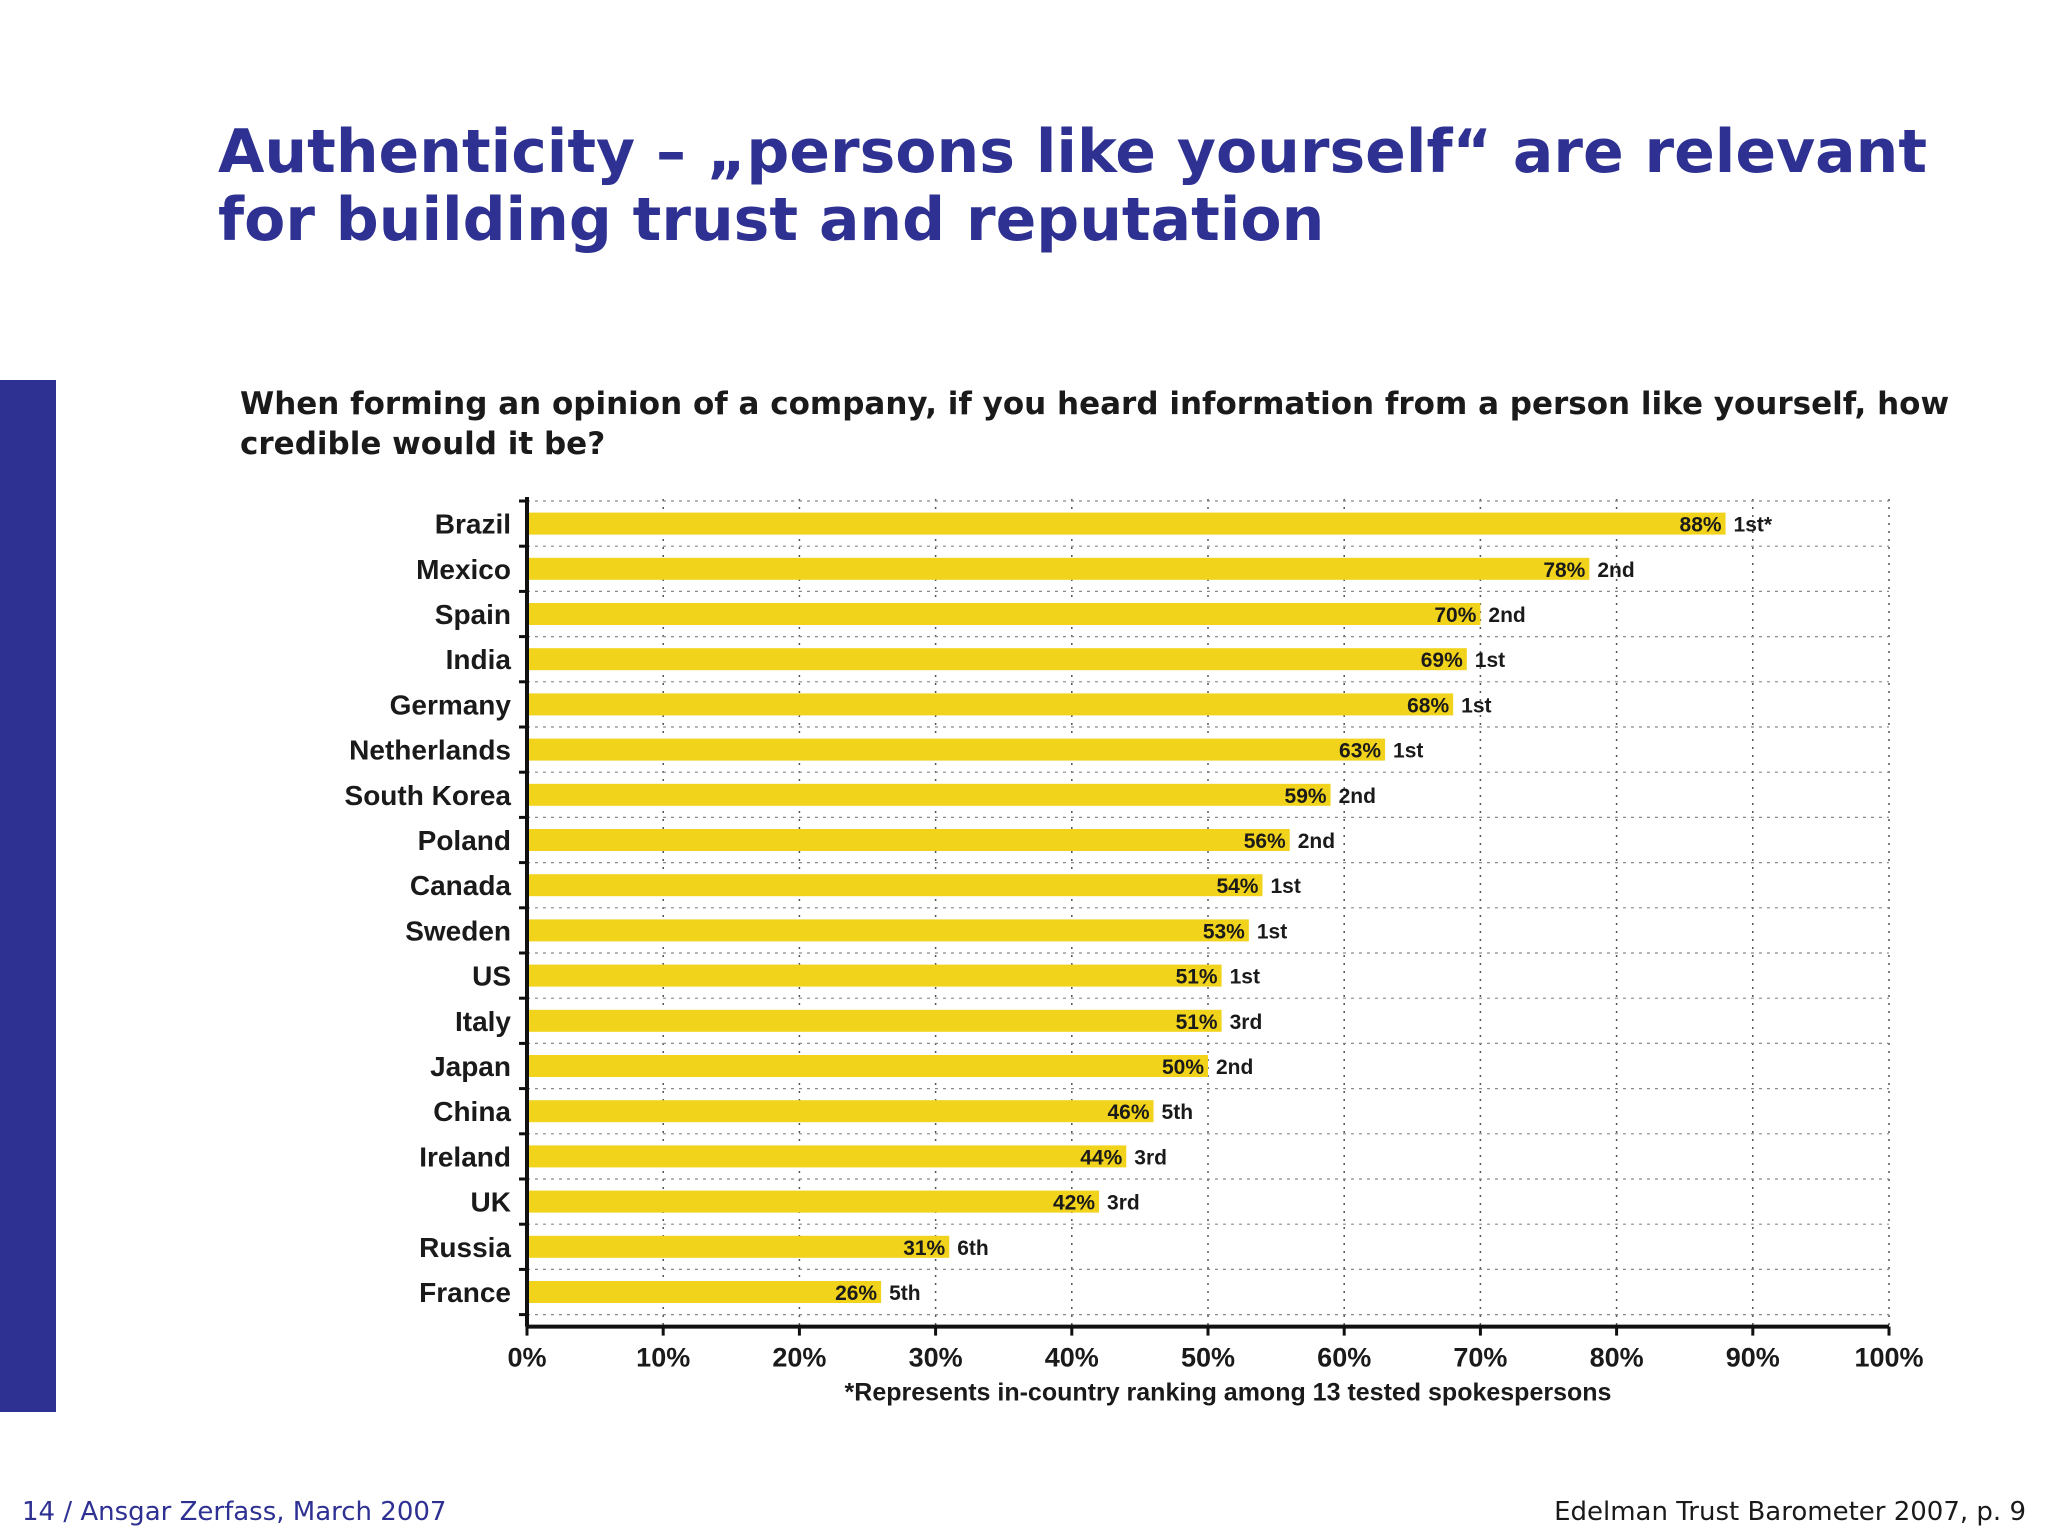  What do you see at coordinates (464, 840) in the screenshot?
I see `category-label: Poland` at bounding box center [464, 840].